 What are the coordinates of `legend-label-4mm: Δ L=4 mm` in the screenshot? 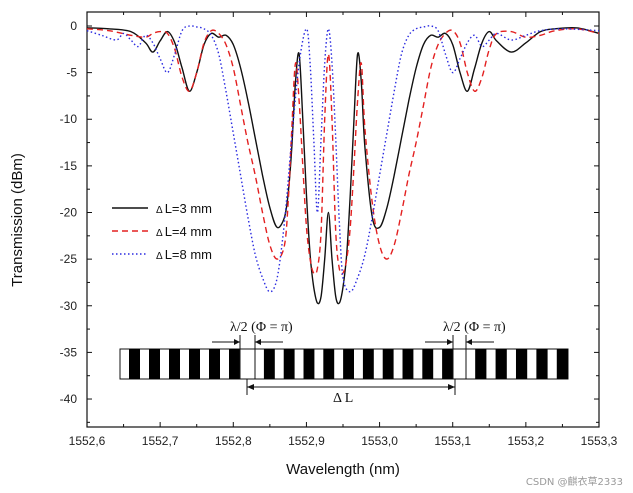 It's located at (184, 231).